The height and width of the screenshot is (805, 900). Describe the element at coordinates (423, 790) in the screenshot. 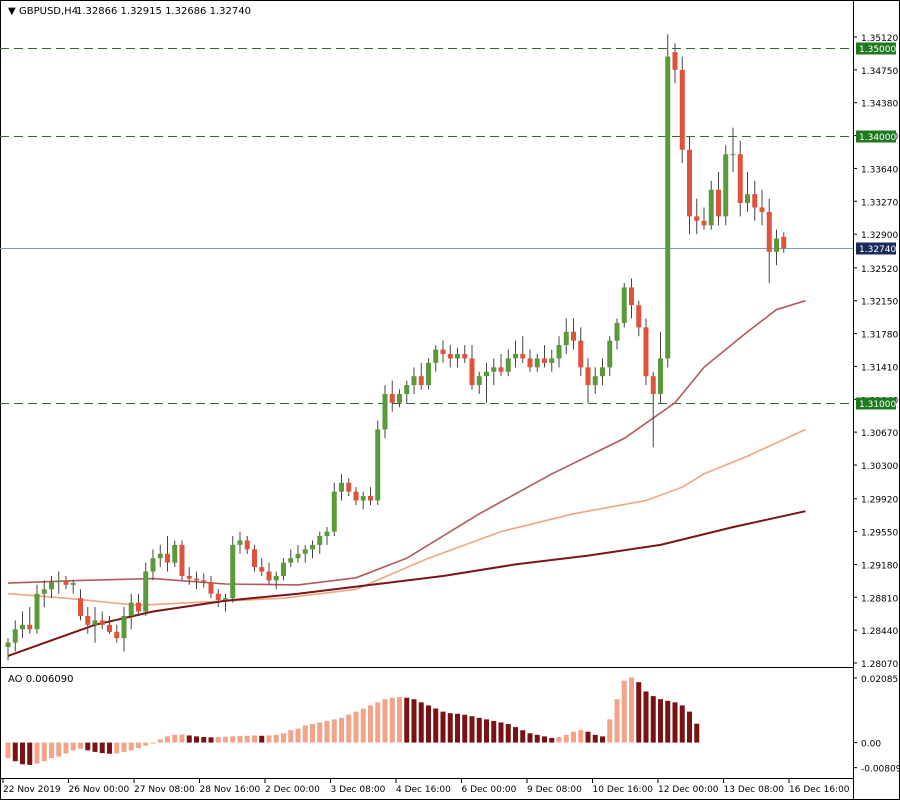

I see `time-tick-label: 4 Dec 16:00` at that location.